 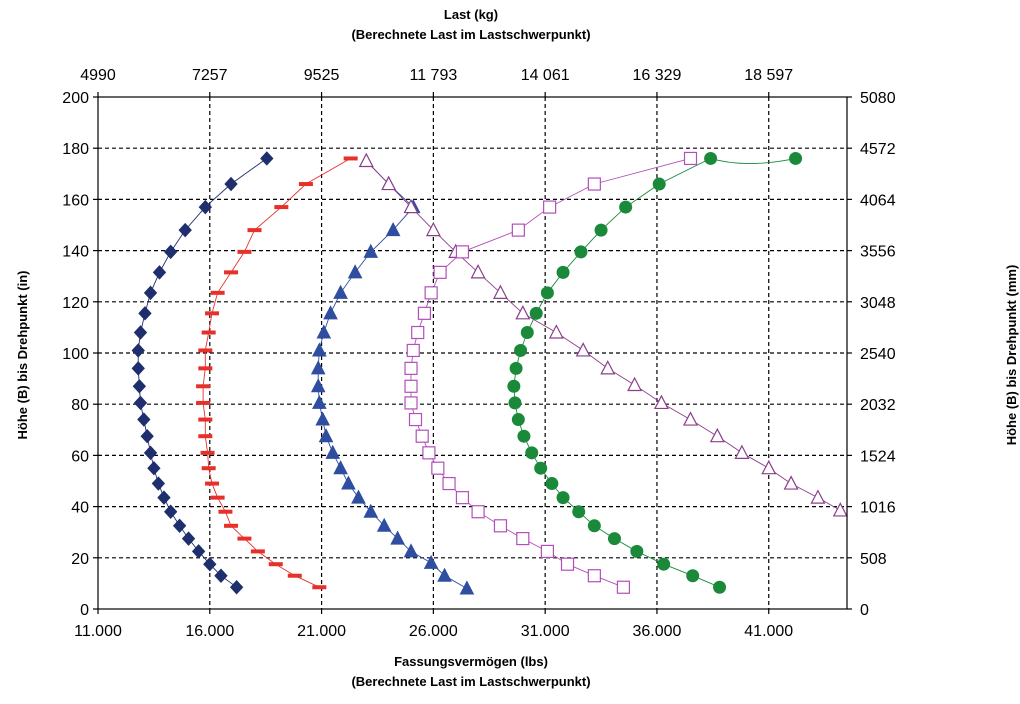 What do you see at coordinates (75, 98) in the screenshot?
I see `y-left-tick-label: 200` at bounding box center [75, 98].